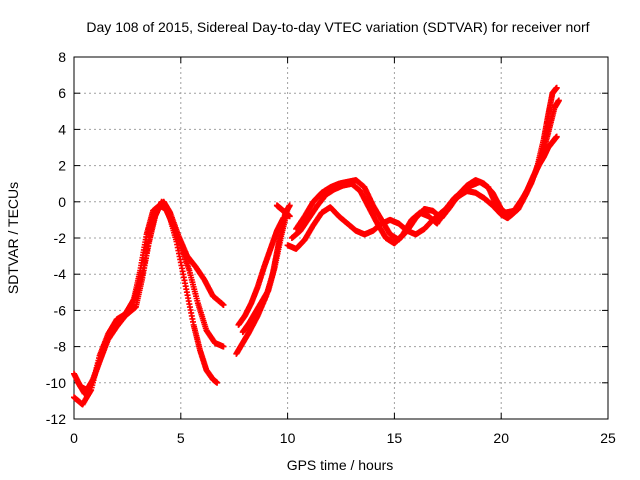  Describe the element at coordinates (60, 310) in the screenshot. I see `y-tick-label: -6` at that location.